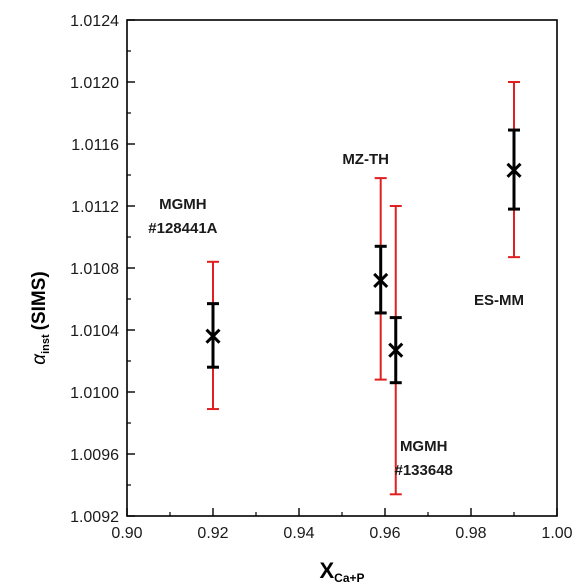 This screenshot has width=579, height=585. I want to click on y-tick-label: 1.0116, so click(95, 145).